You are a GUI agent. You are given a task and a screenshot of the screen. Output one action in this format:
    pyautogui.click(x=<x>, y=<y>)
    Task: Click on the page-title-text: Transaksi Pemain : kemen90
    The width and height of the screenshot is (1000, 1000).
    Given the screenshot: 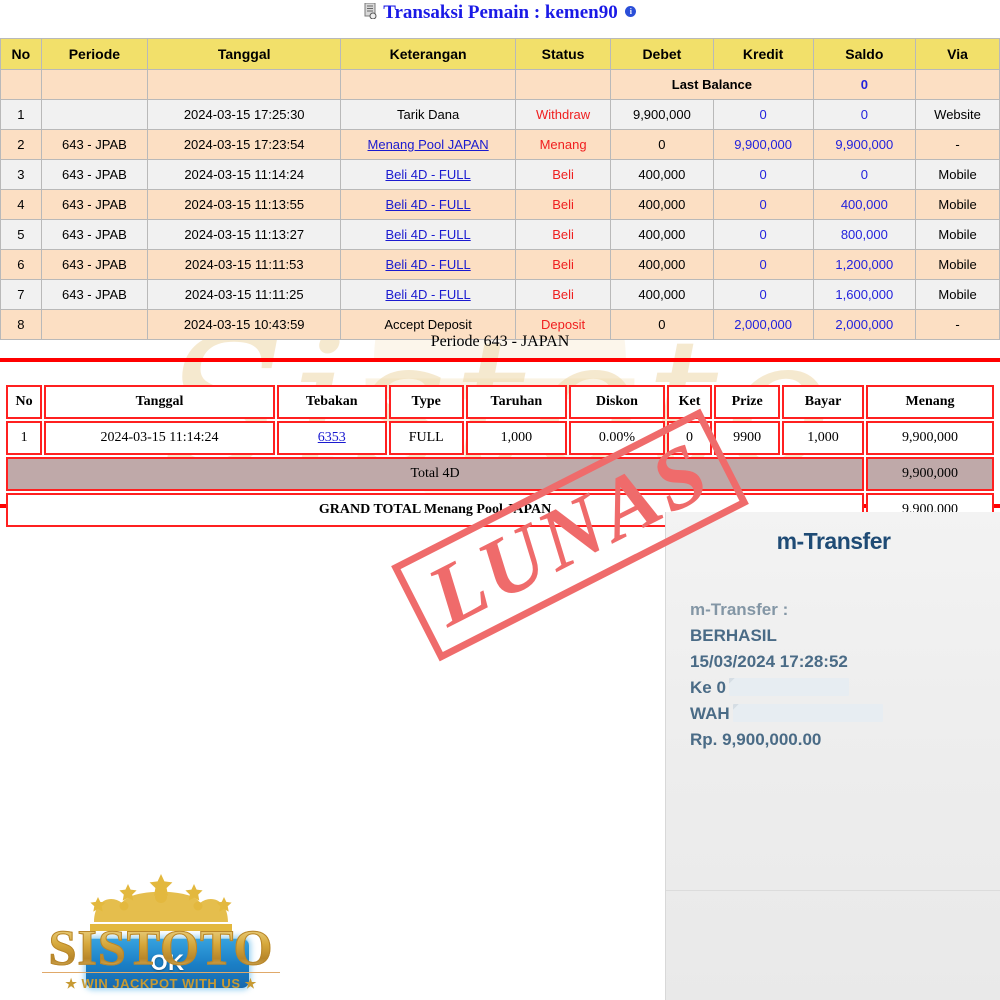 What is the action you would take?
    pyautogui.click(x=500, y=12)
    